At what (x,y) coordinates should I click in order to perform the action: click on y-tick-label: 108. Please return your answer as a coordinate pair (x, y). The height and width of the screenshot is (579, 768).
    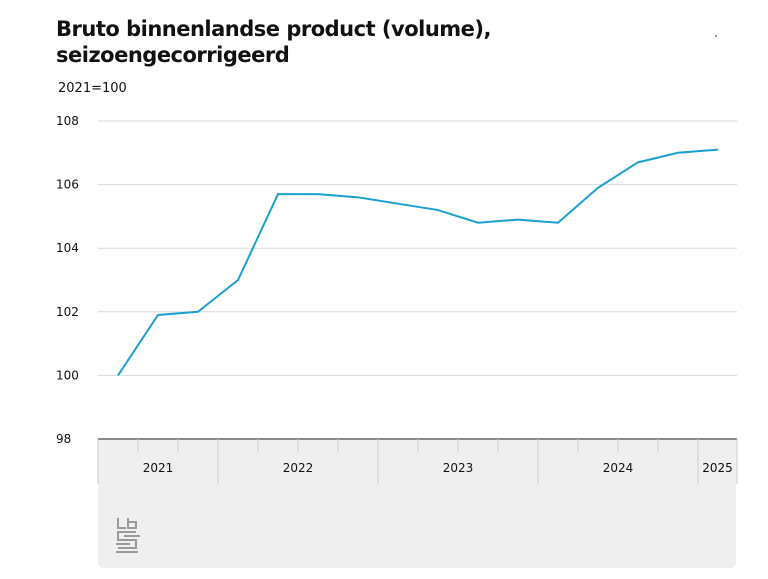
    Looking at the image, I should click on (67, 121).